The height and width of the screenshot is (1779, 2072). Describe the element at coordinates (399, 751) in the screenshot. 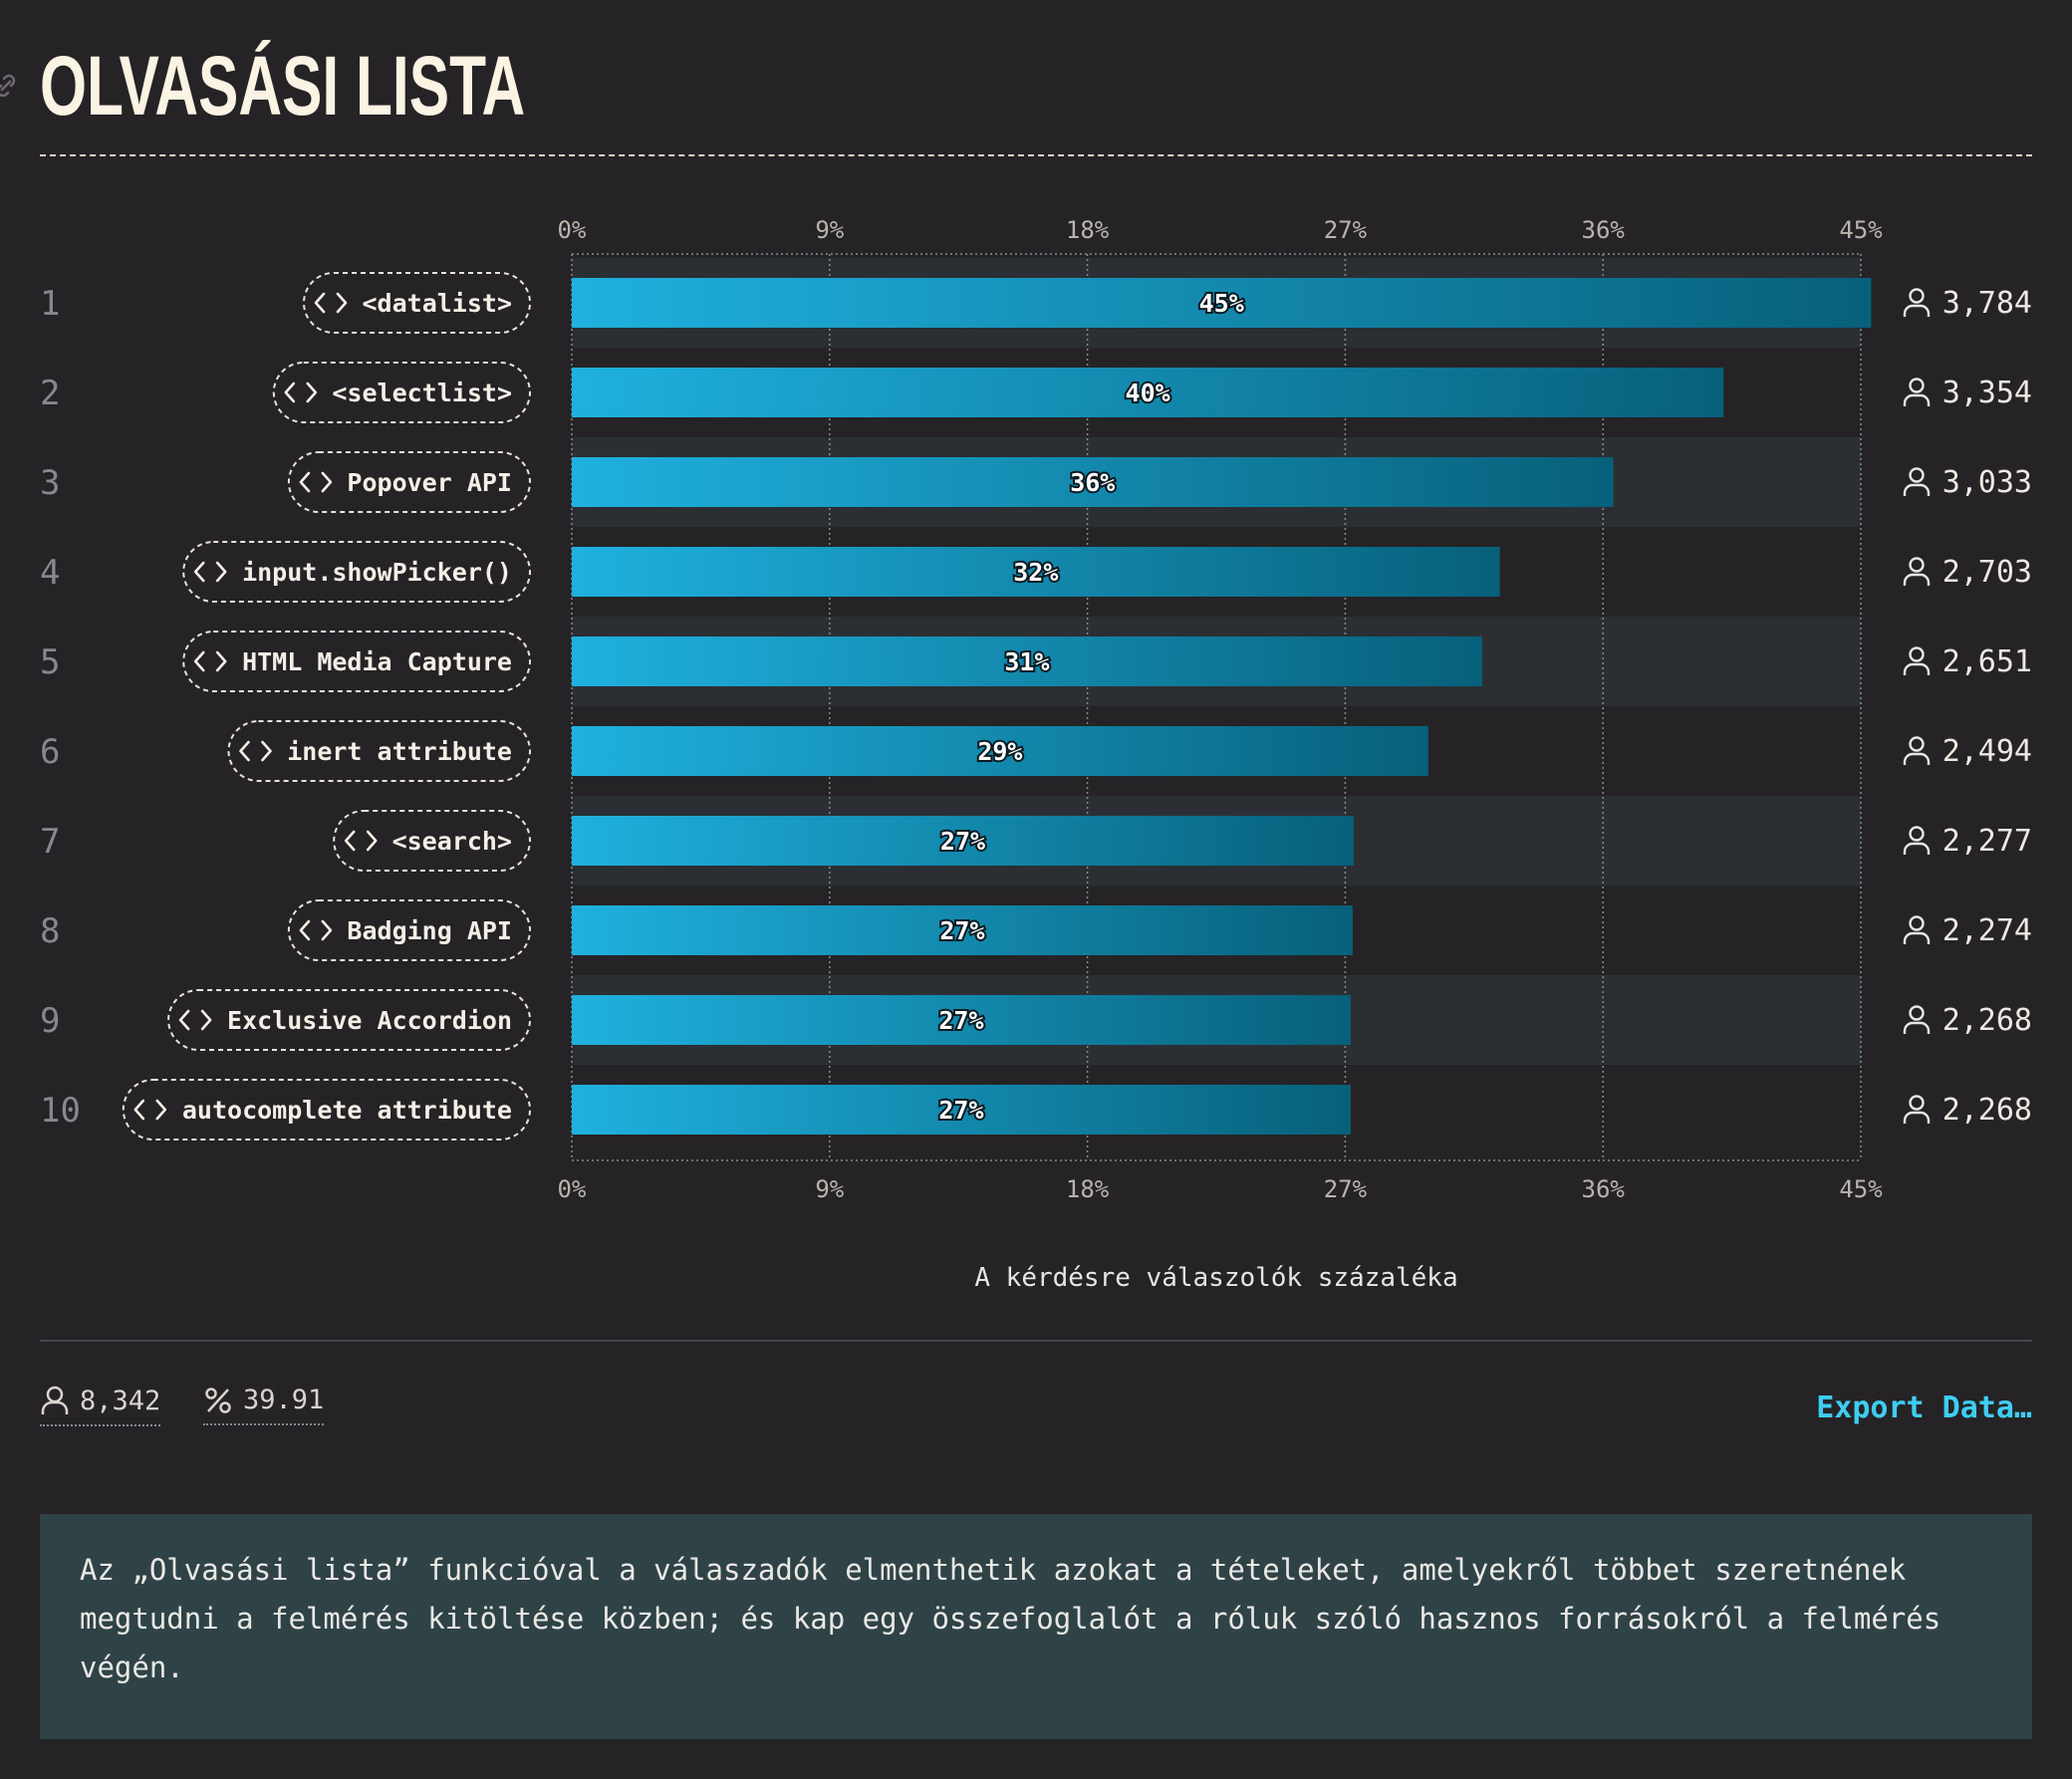

I see `feature-label: inert attribute` at that location.